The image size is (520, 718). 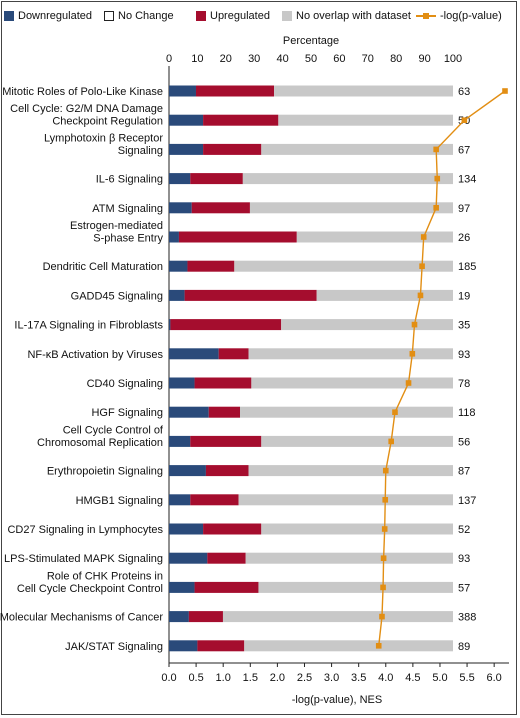 I want to click on pathway-label-line: Chromosomal Replication, so click(x=100, y=443).